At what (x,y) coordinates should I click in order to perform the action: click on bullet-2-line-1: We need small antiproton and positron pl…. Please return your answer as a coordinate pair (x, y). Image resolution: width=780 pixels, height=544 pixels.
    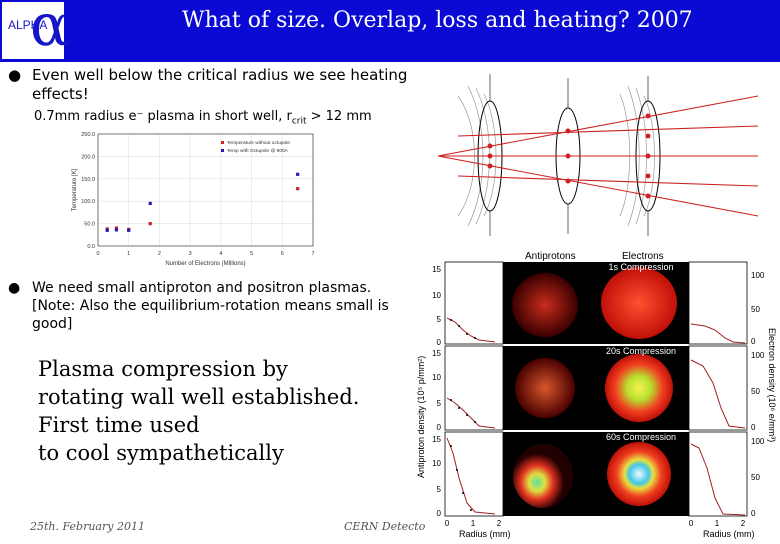
    Looking at the image, I should click on (202, 288).